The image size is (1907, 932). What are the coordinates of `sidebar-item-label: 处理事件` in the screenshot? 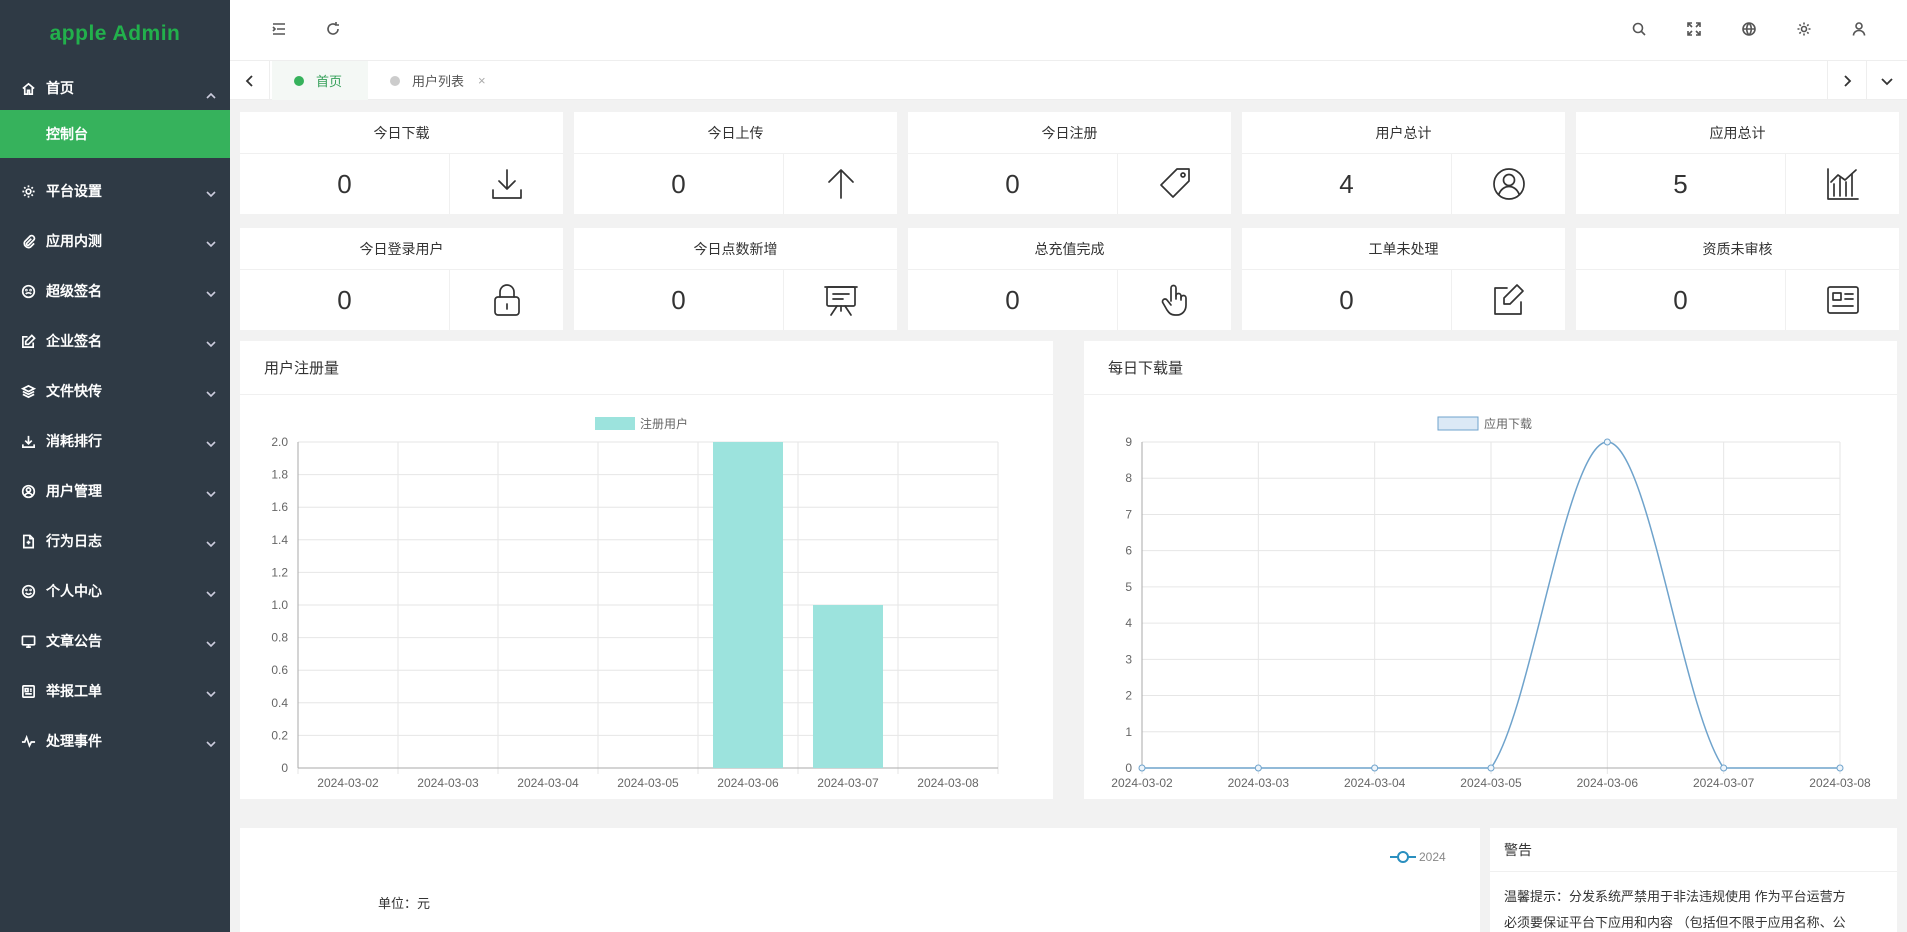 It's located at (74, 741).